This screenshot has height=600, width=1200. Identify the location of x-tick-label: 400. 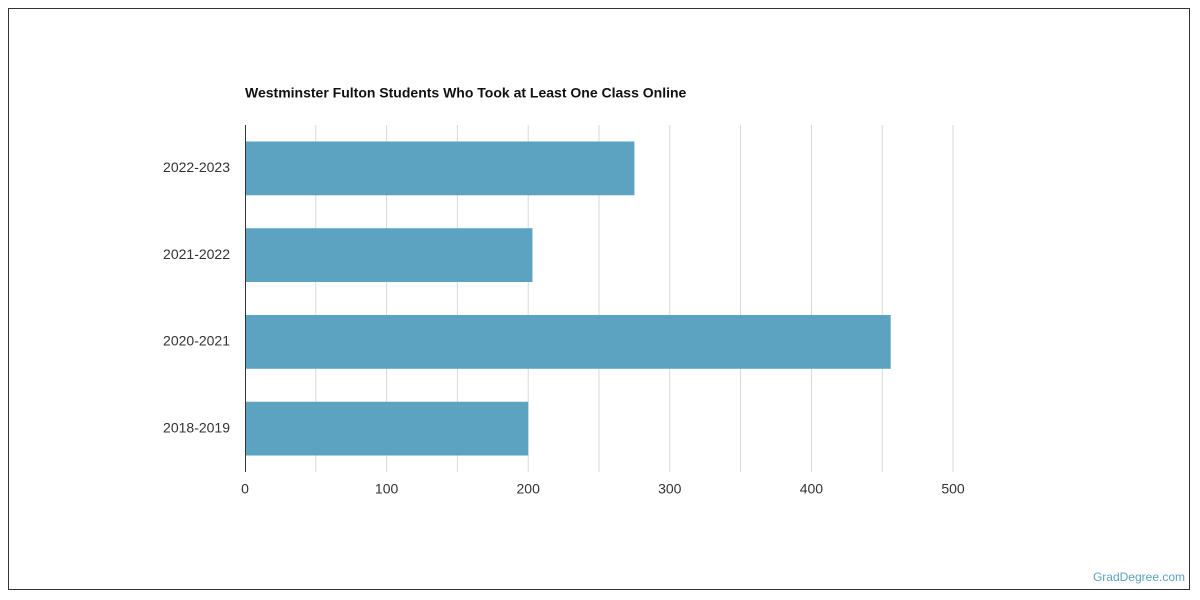
(812, 489).